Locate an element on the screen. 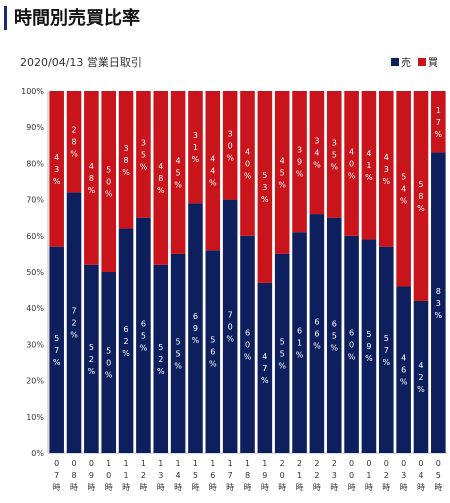  y-tick-label: 20% is located at coordinates (35, 381).